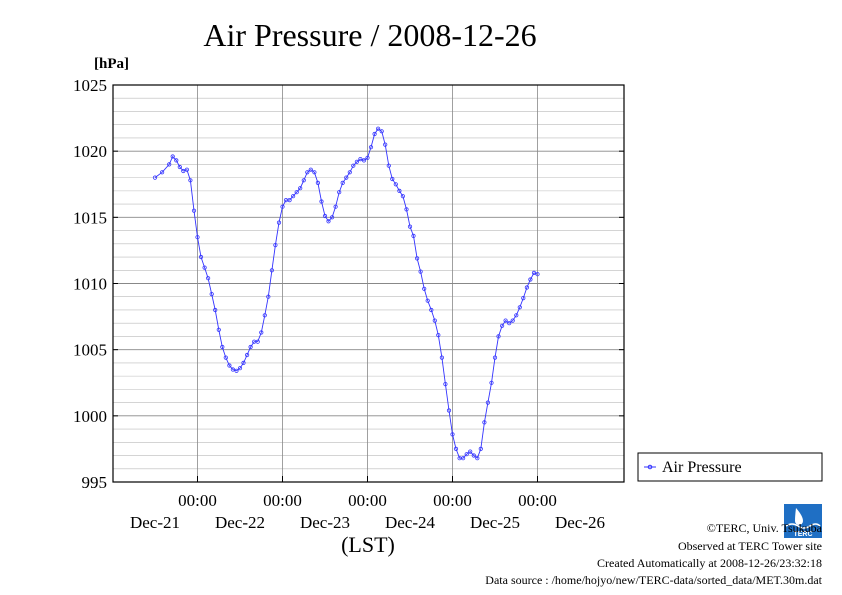 The width and height of the screenshot is (842, 595). I want to click on y-tick-label: 1000, so click(90, 416).